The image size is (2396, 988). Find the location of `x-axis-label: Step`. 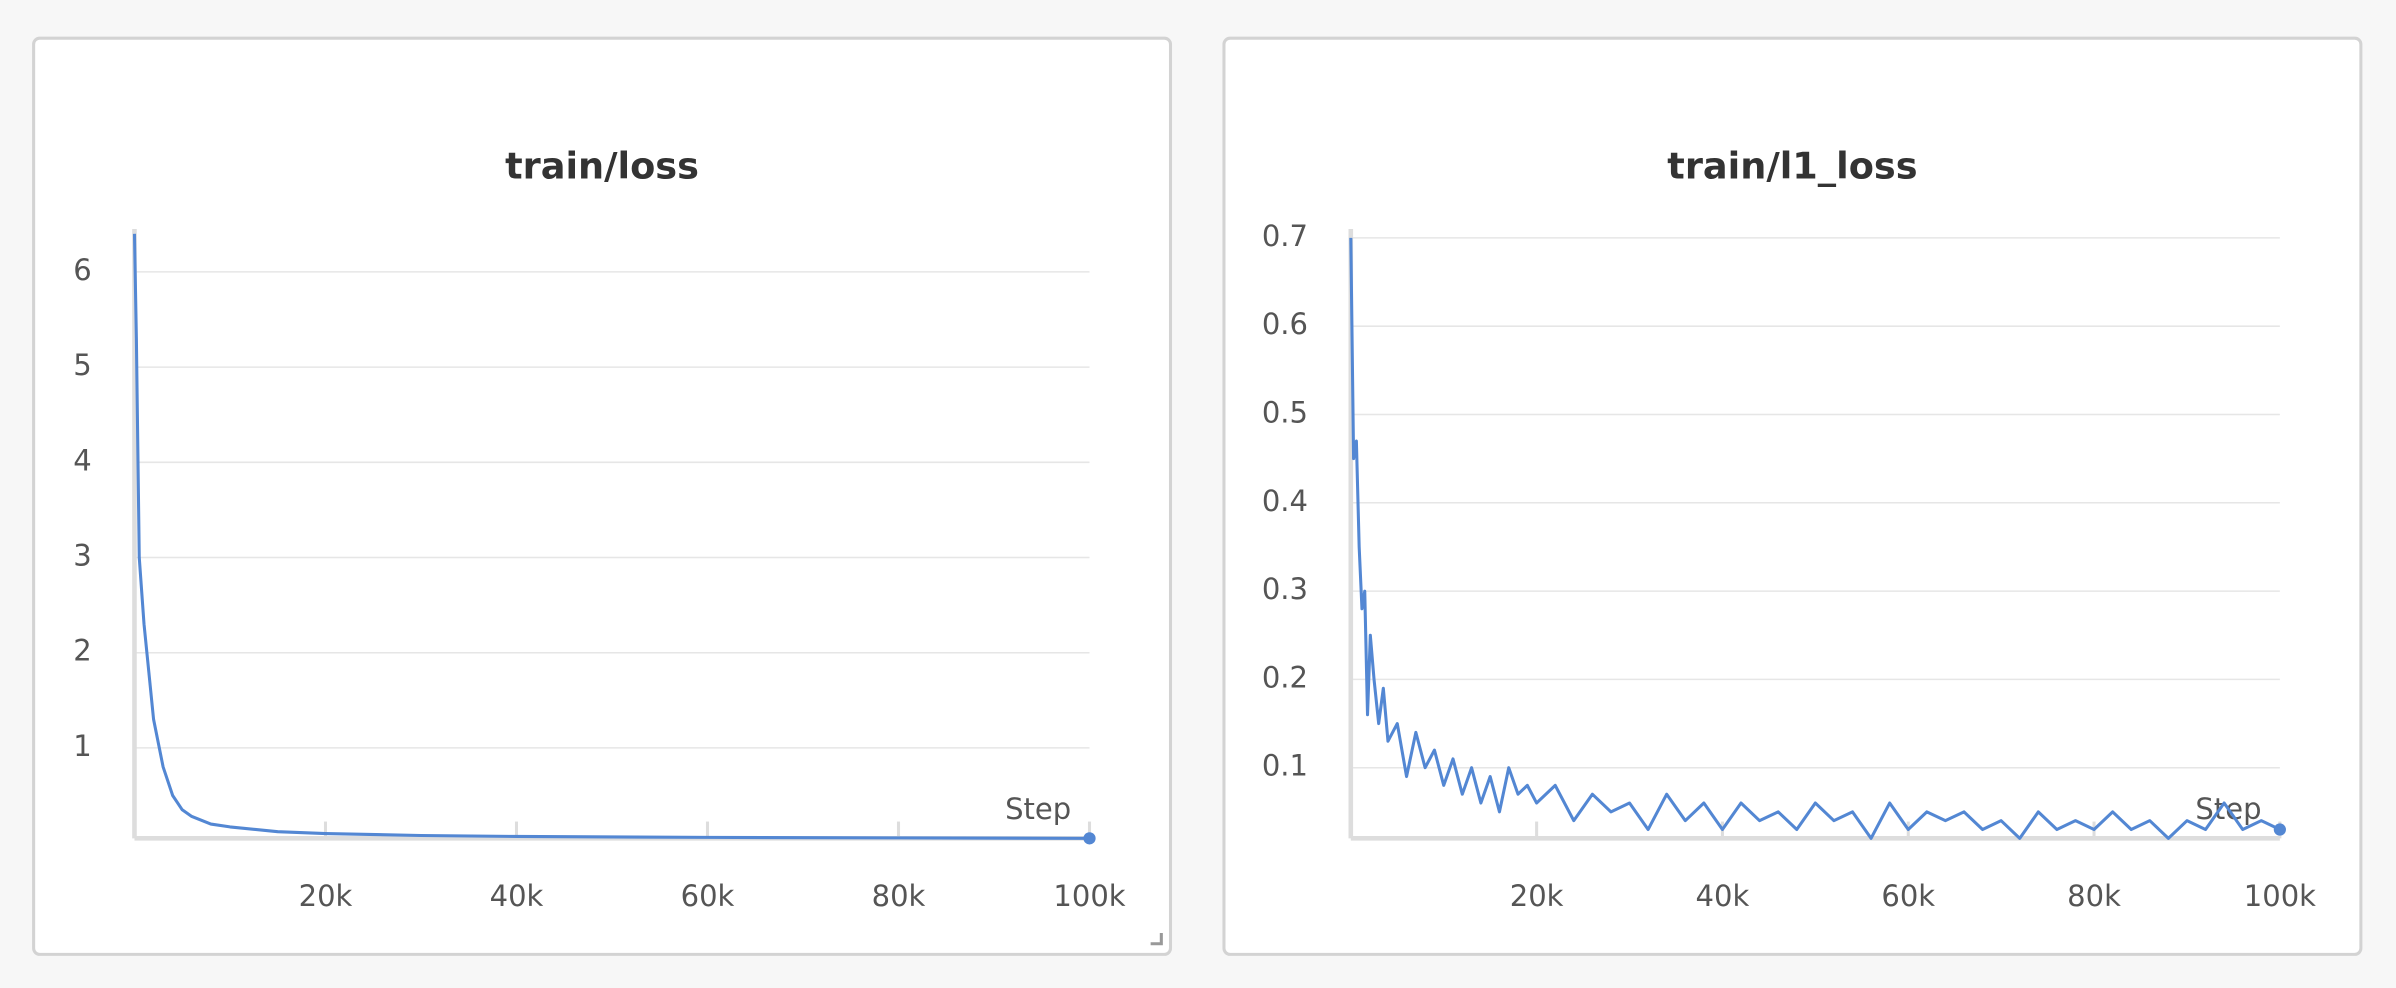

x-axis-label: Step is located at coordinates (1038, 809).